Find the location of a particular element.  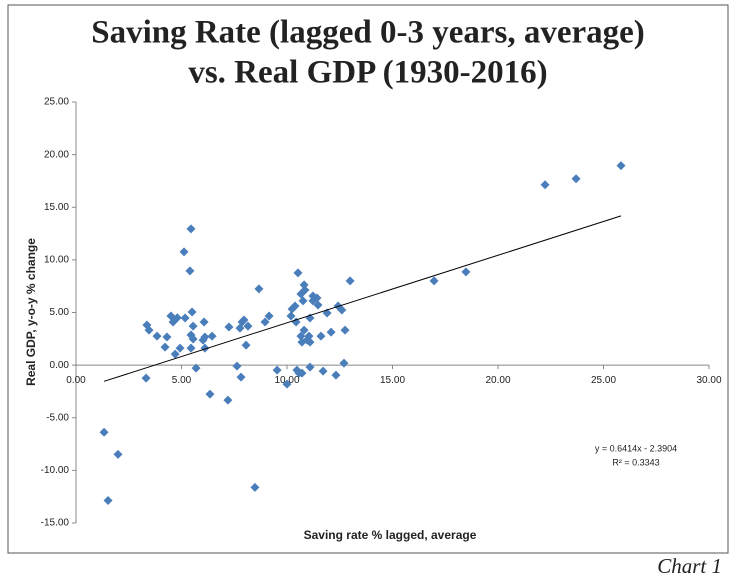

chart-subtitle: vs. Real GDP (1930-2016) is located at coordinates (367, 73).